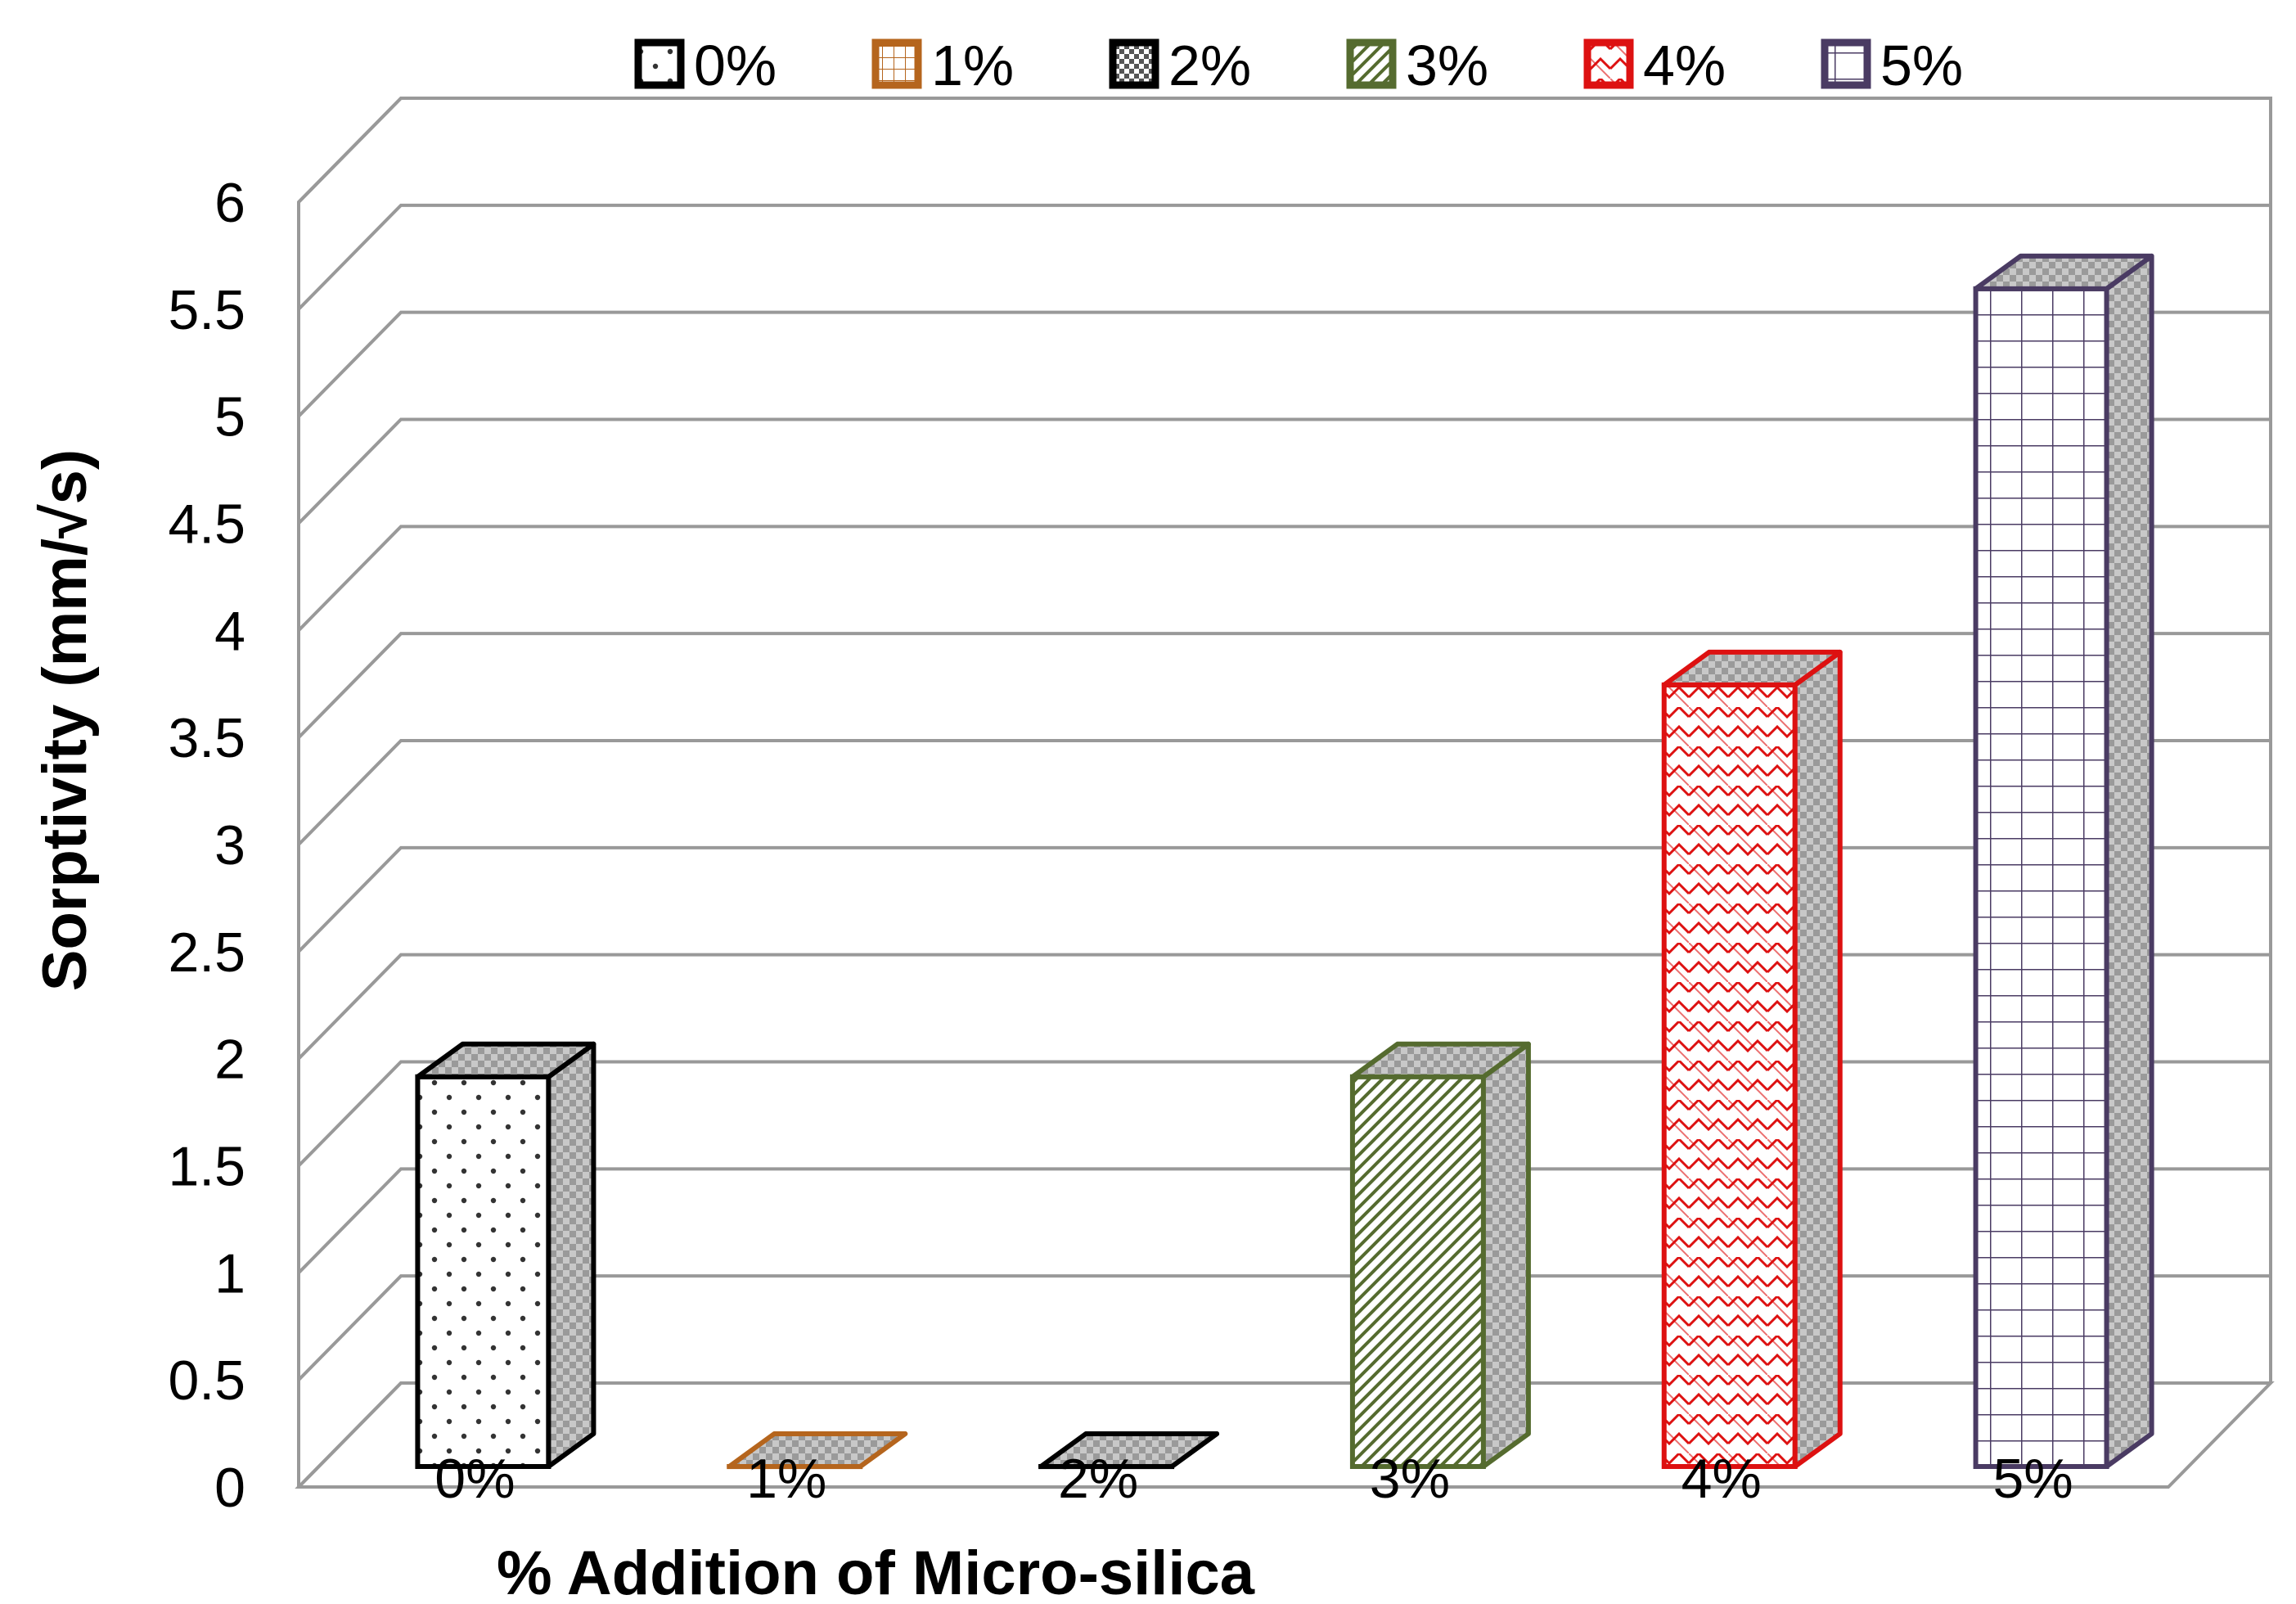  I want to click on y-tick-label: 4.5, so click(206, 525).